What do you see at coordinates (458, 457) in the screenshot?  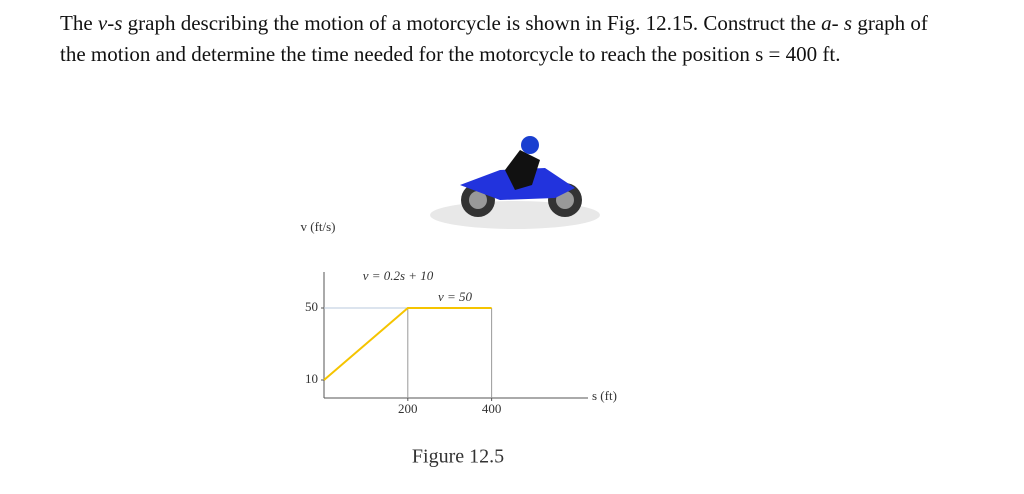 I see `caption: Figure 12.5` at bounding box center [458, 457].